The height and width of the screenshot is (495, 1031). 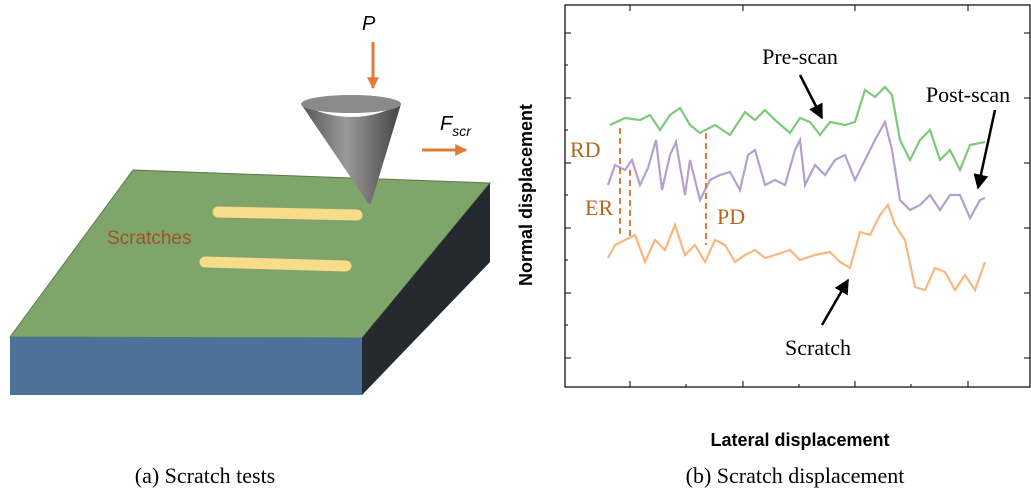 What do you see at coordinates (447, 124) in the screenshot?
I see `force-main: F` at bounding box center [447, 124].